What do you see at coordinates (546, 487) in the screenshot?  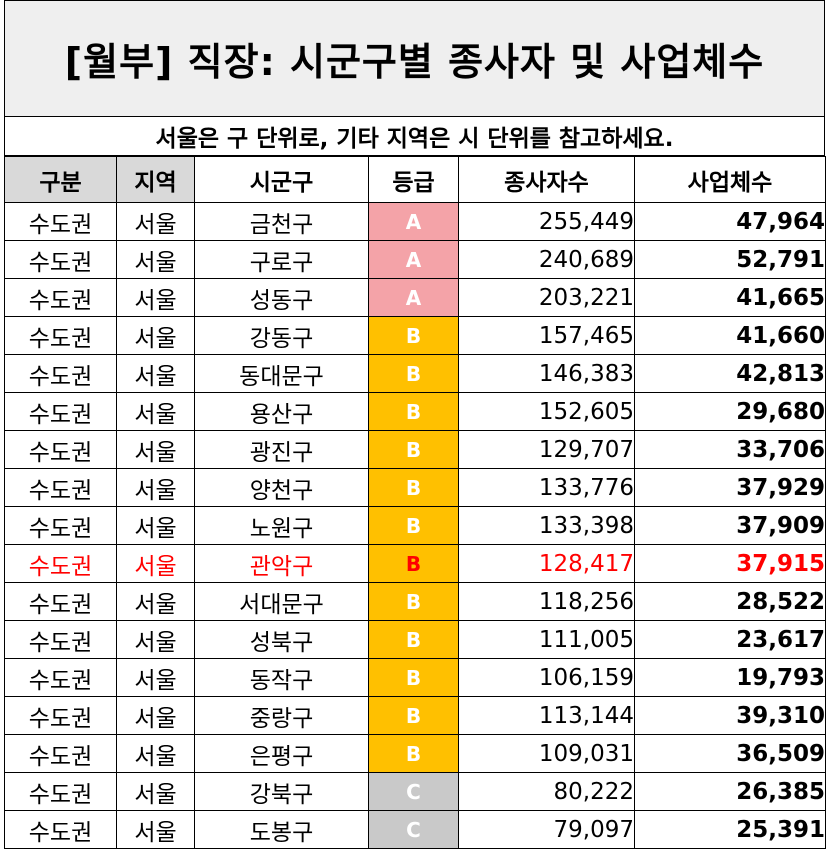 I see `cell-employees: 133,776` at bounding box center [546, 487].